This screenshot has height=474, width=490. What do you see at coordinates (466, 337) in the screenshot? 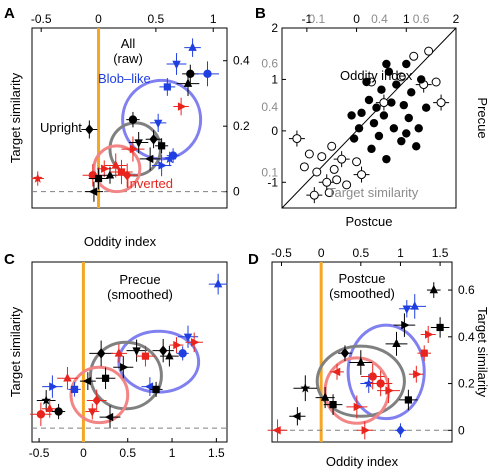
I see `y-tick-label: 0.4` at bounding box center [466, 337].